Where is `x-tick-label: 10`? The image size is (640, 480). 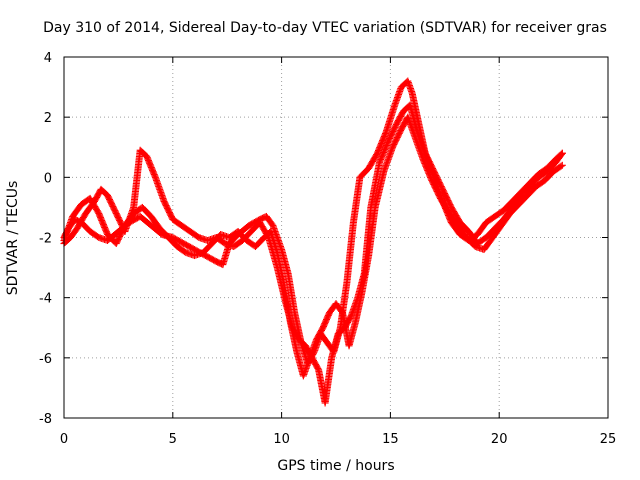
x-tick-label: 10 is located at coordinates (281, 439).